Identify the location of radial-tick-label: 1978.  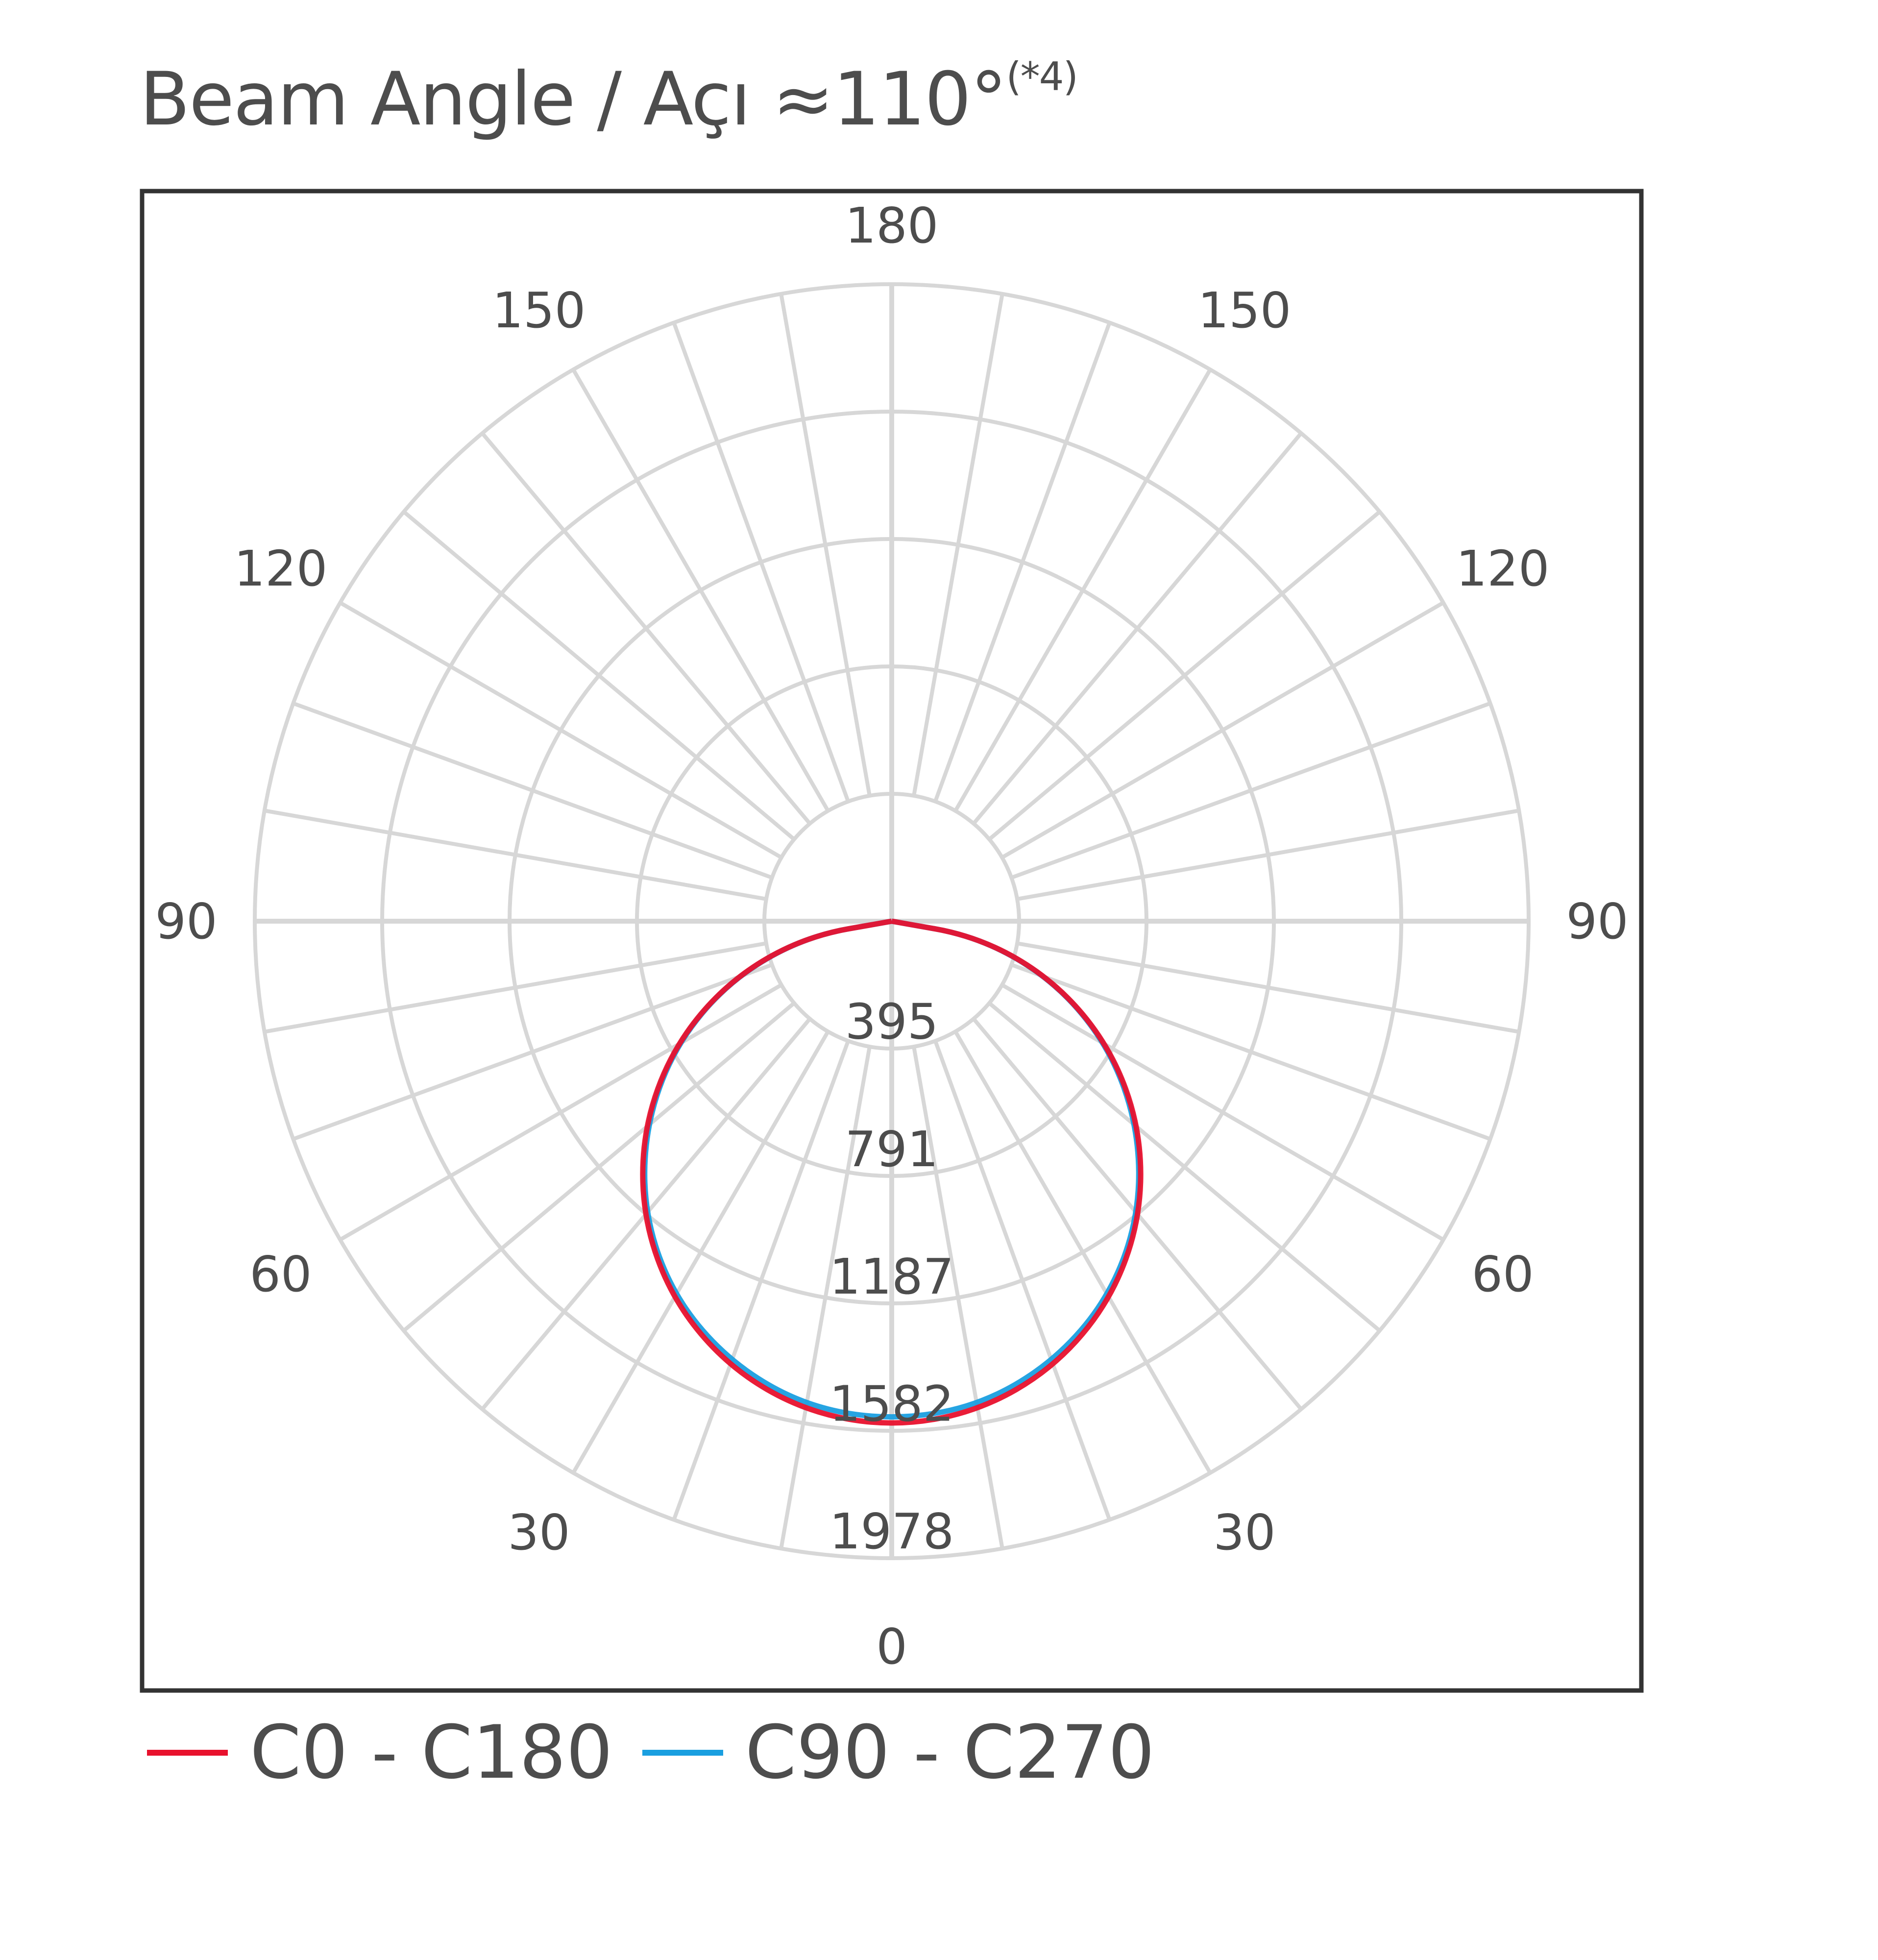
(891, 1531).